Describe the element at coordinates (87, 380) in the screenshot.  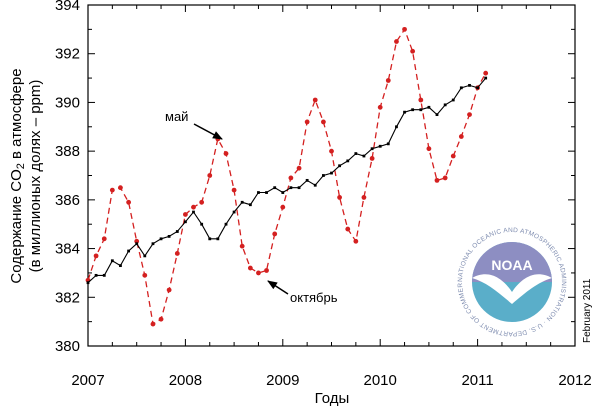
I see `x-tick-label: 2007` at that location.